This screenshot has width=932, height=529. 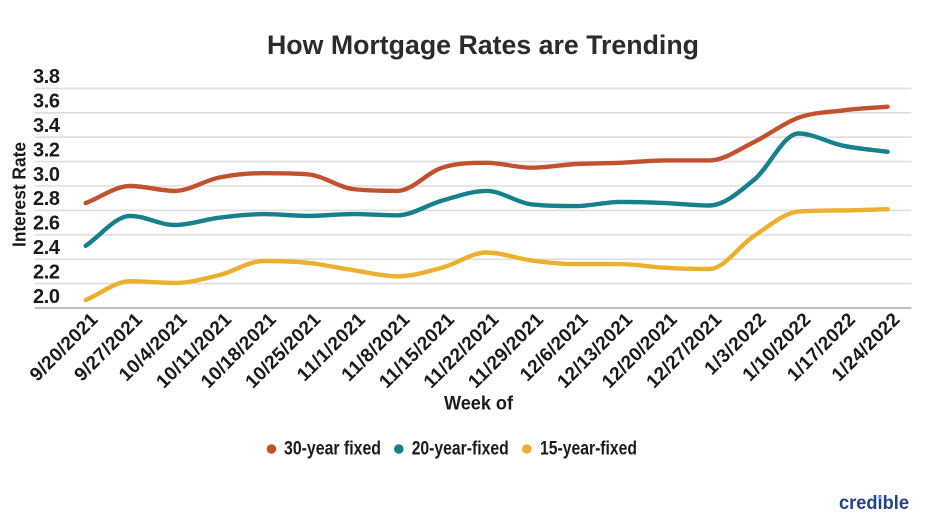 I want to click on svg-text: 30-year fixed, so click(x=332, y=449).